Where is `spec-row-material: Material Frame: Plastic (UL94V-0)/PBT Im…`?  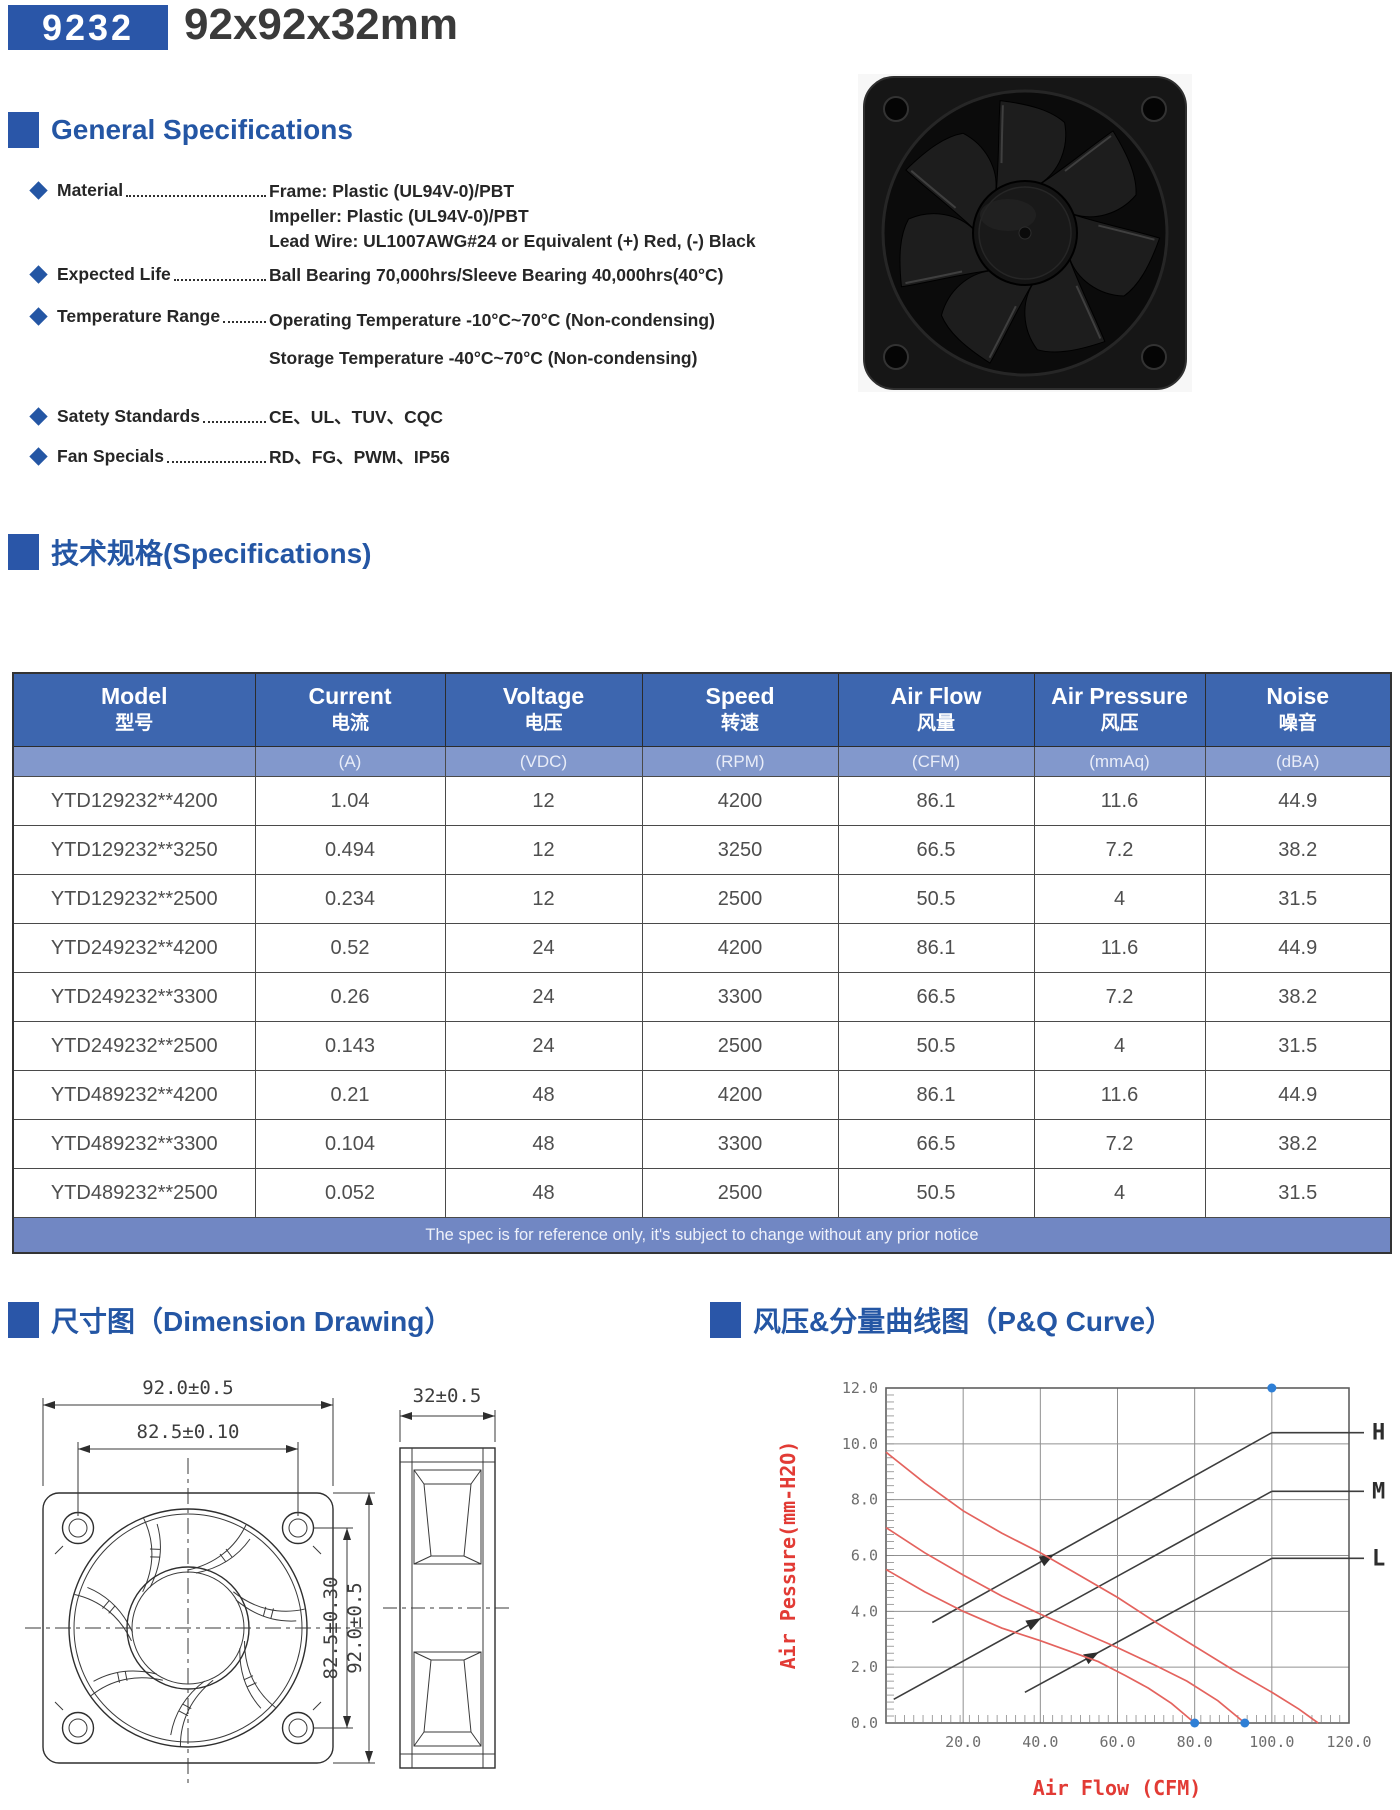
spec-row-material: Material Frame: Plastic (UL94V-0)/PBT Im… is located at coordinates (456, 217).